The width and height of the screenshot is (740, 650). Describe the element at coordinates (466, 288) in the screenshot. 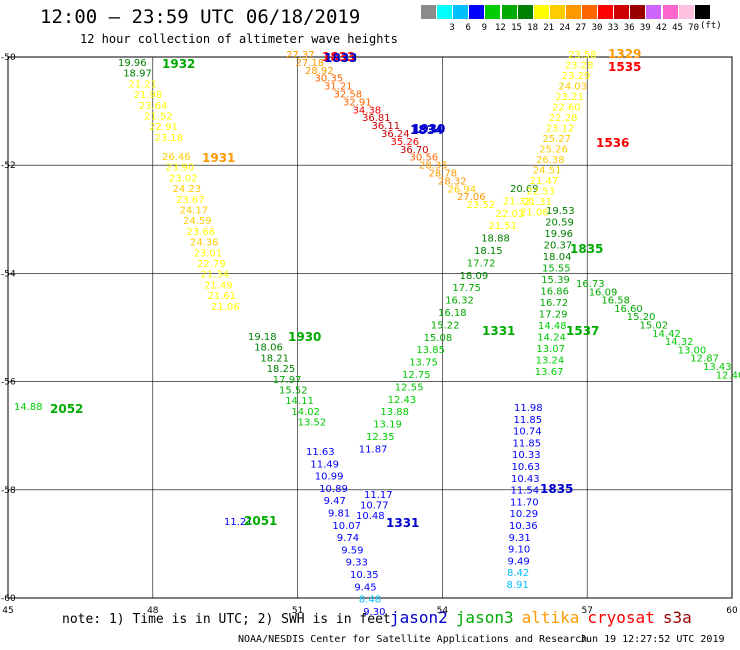

I see `swh-data-label: 17.75` at that location.